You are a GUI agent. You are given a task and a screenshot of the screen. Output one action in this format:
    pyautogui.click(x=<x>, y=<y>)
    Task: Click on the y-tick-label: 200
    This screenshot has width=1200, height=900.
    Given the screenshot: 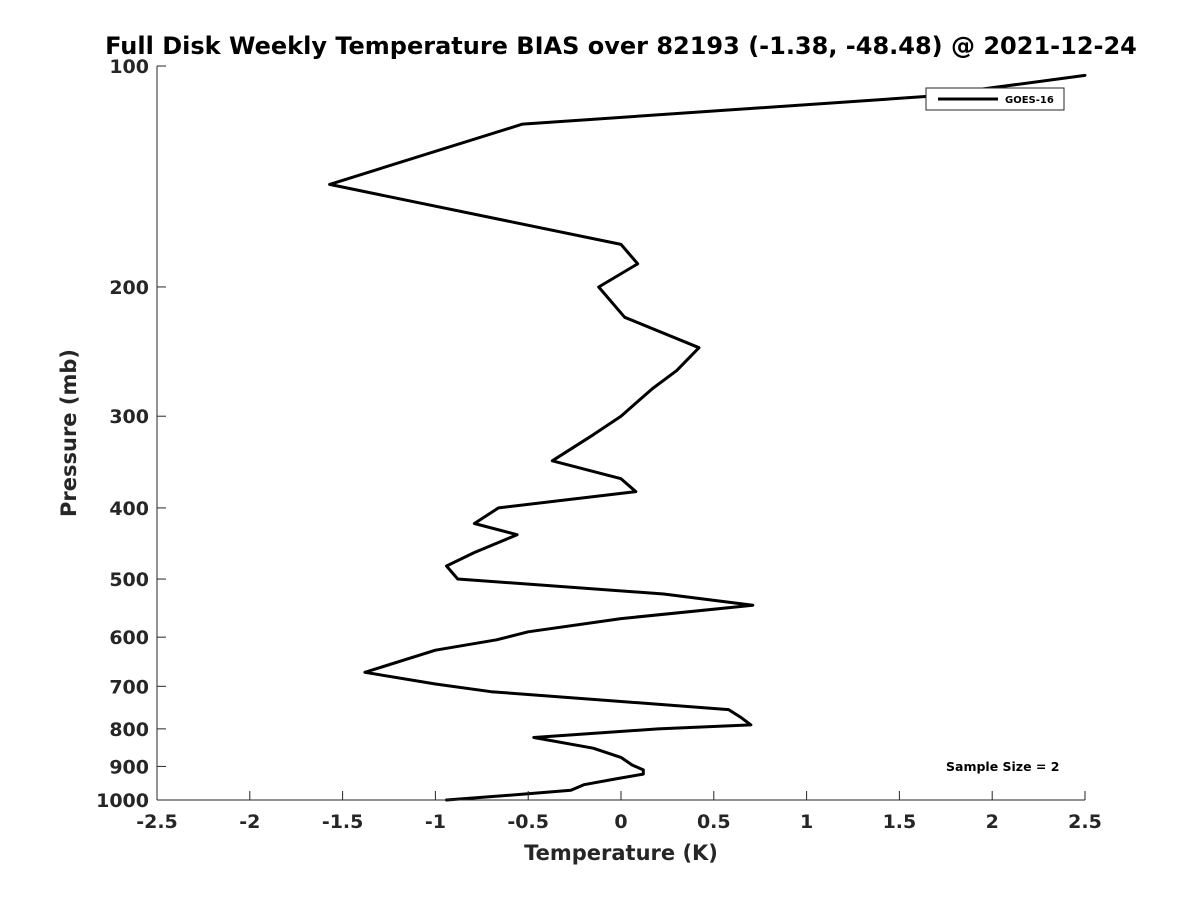 What is the action you would take?
    pyautogui.click(x=129, y=288)
    